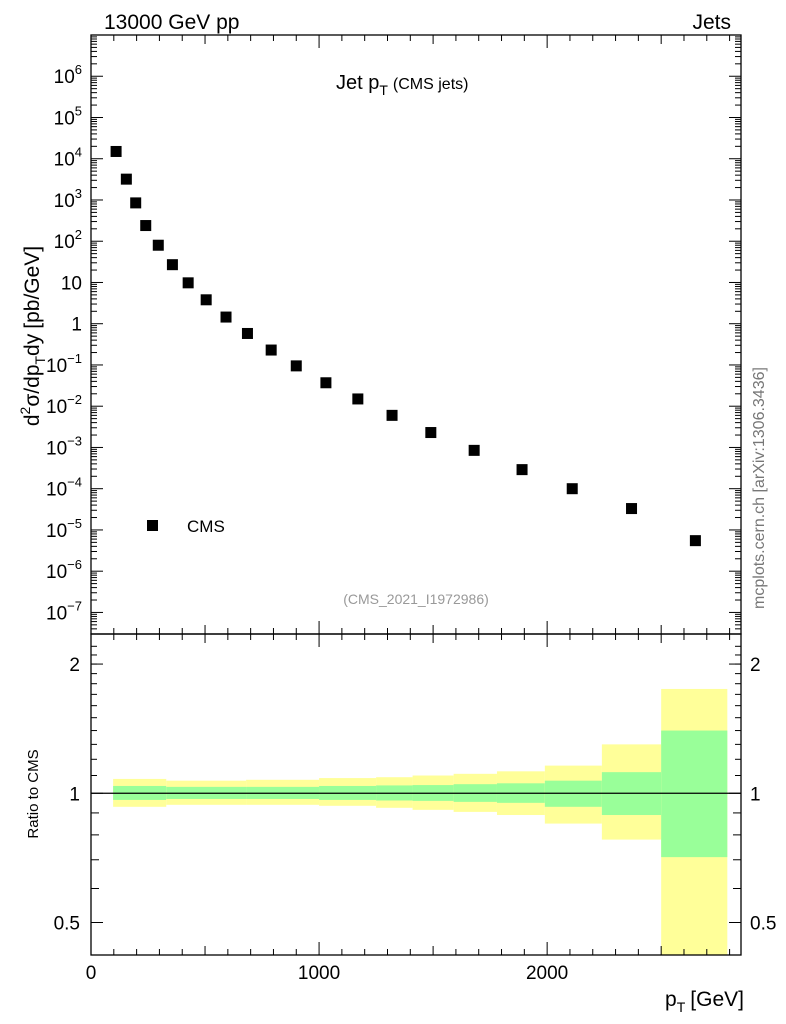  What do you see at coordinates (547, 973) in the screenshot?
I see `x-tick-label: 2000` at bounding box center [547, 973].